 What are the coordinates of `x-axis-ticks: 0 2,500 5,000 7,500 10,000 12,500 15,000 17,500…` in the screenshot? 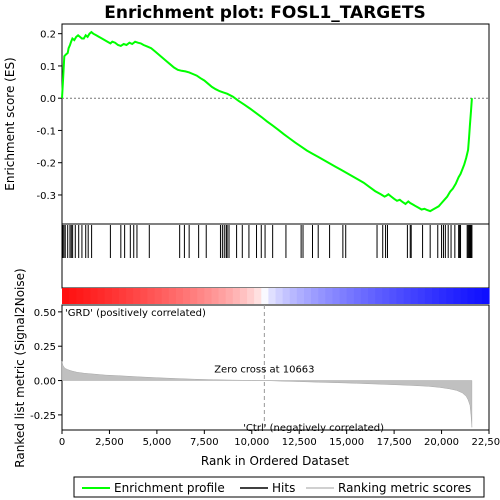 It's located at (279, 439).